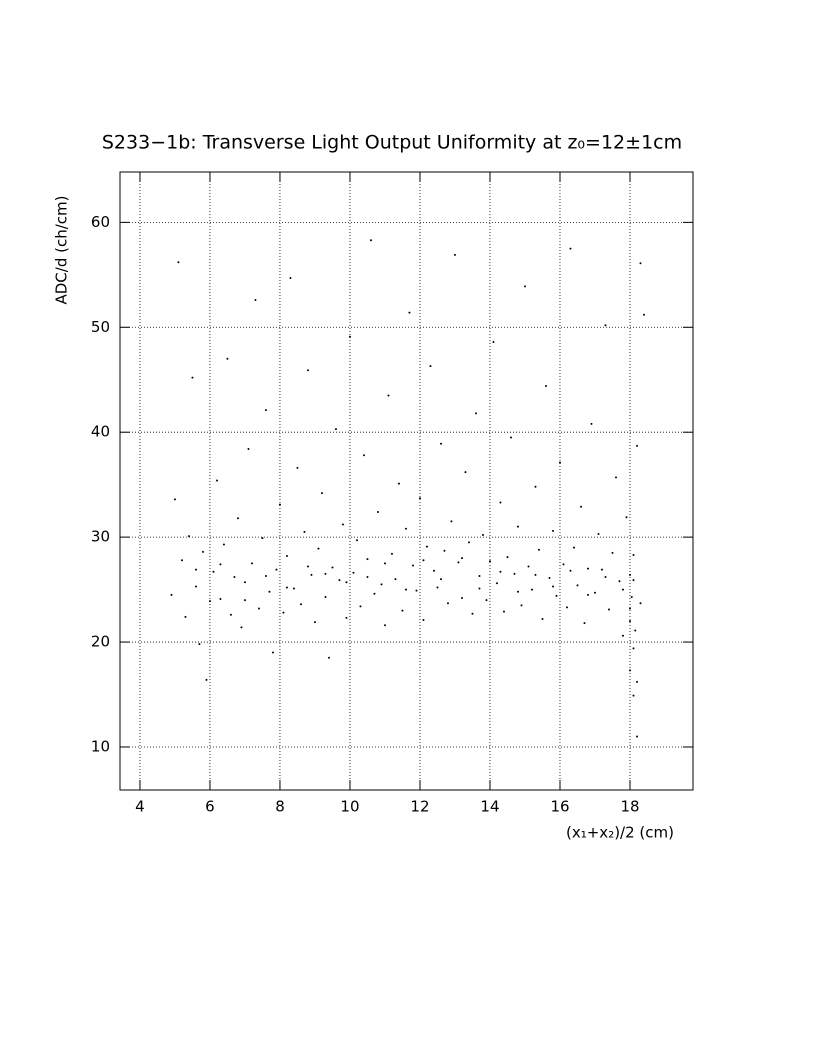 This screenshot has height=1056, width=816. What do you see at coordinates (629, 807) in the screenshot?
I see `x-tick-label: 18` at bounding box center [629, 807].